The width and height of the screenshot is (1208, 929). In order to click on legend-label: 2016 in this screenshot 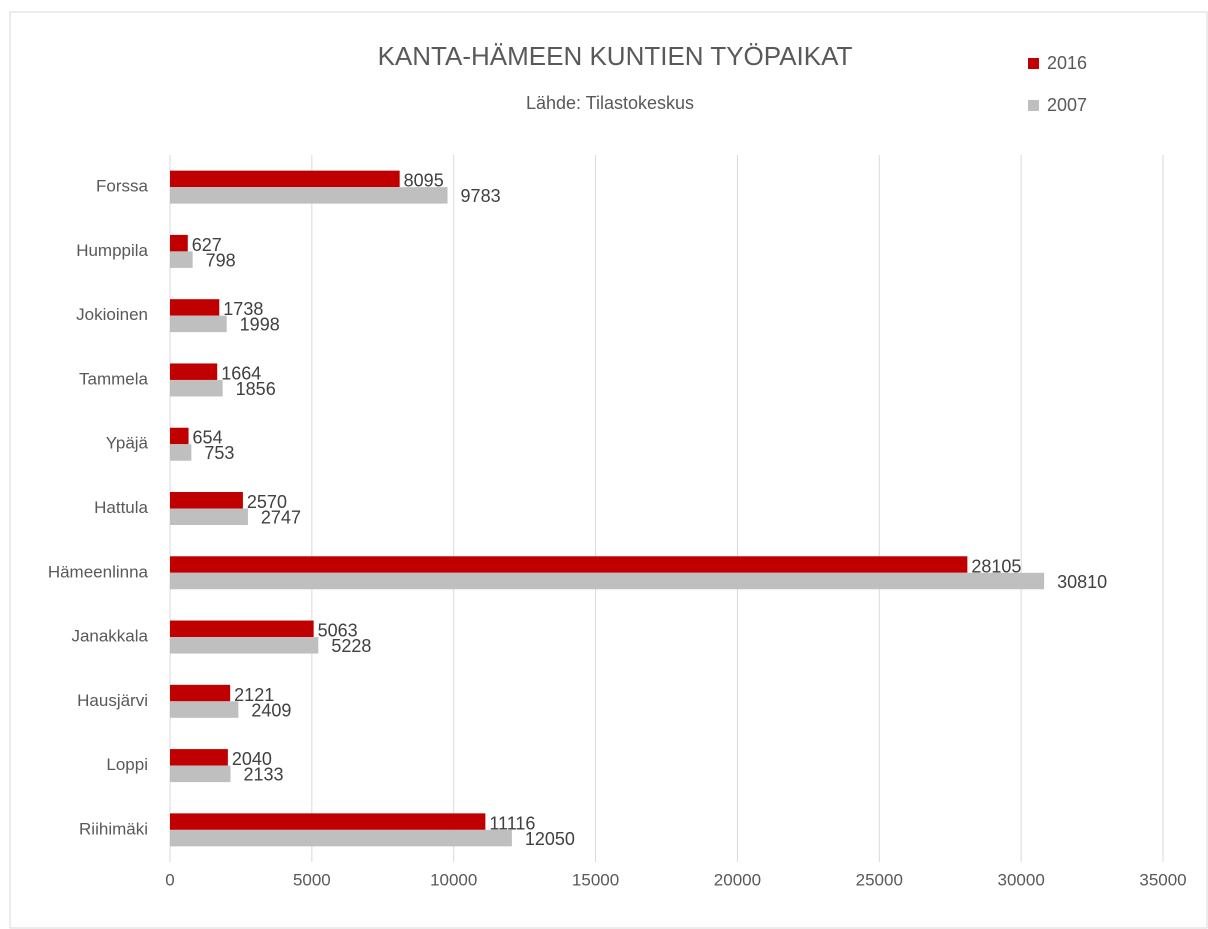, I will do `click(1067, 63)`.